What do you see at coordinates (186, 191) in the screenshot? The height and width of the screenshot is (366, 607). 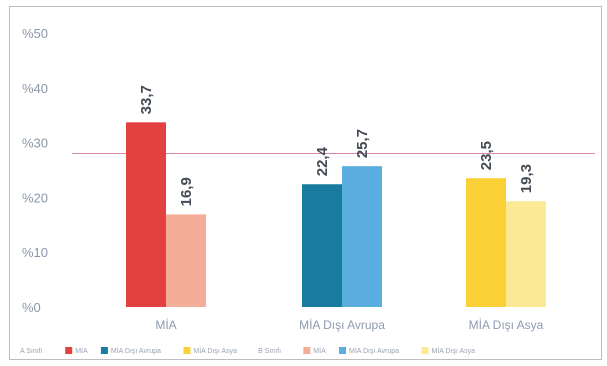 I see `data-label: 16,9` at bounding box center [186, 191].